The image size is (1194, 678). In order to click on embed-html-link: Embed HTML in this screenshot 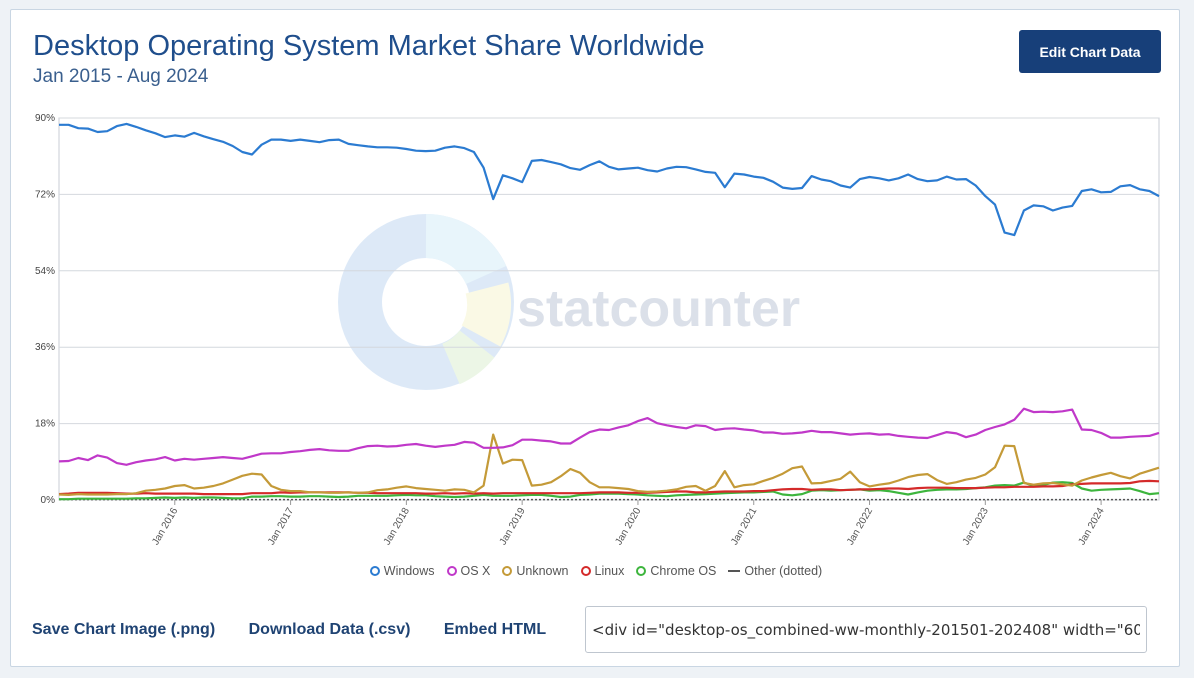, I will do `click(495, 629)`.